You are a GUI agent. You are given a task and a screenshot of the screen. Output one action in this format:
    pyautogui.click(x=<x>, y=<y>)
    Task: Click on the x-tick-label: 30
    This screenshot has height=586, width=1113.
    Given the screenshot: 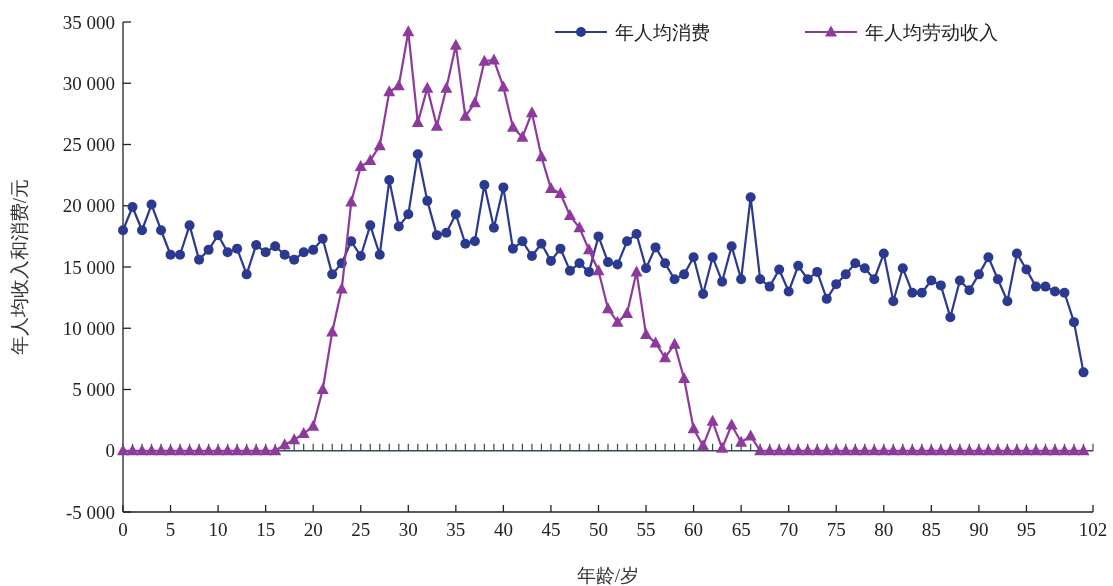 What is the action you would take?
    pyautogui.click(x=408, y=529)
    